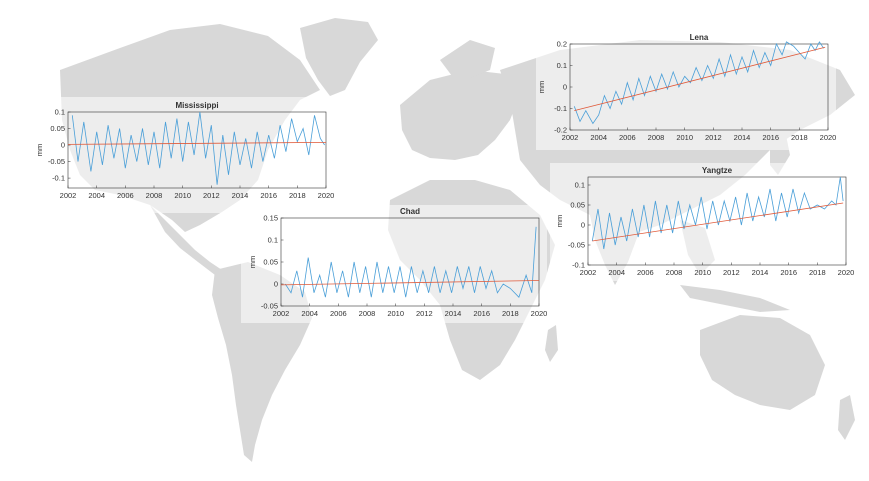 The width and height of the screenshot is (869, 481). What do you see at coordinates (576, 245) in the screenshot?
I see `yangtze-ytick-label: -0.05` at bounding box center [576, 245].